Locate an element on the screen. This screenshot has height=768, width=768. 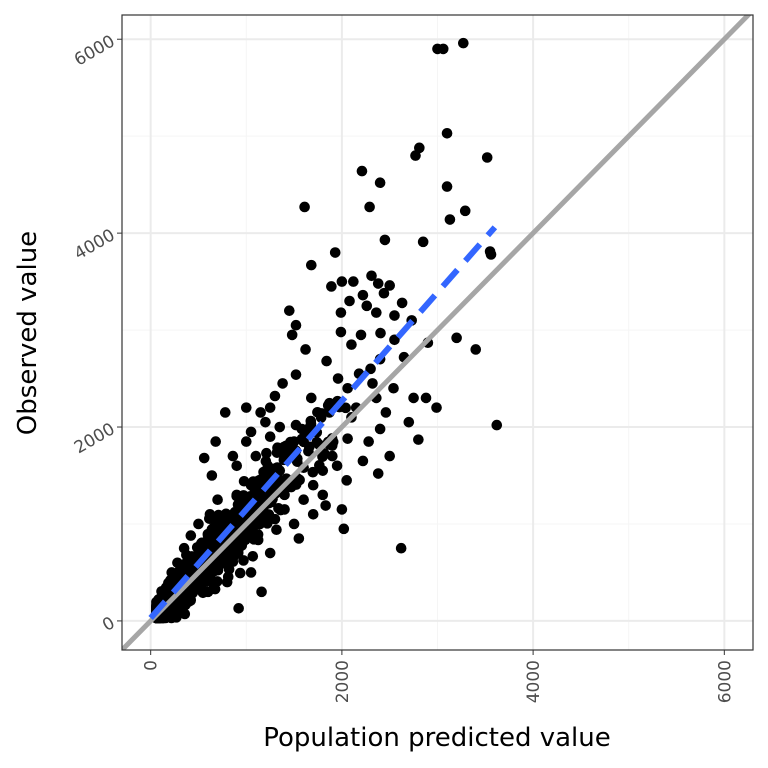
x-tick-label: 4000 is located at coordinates (534, 681).